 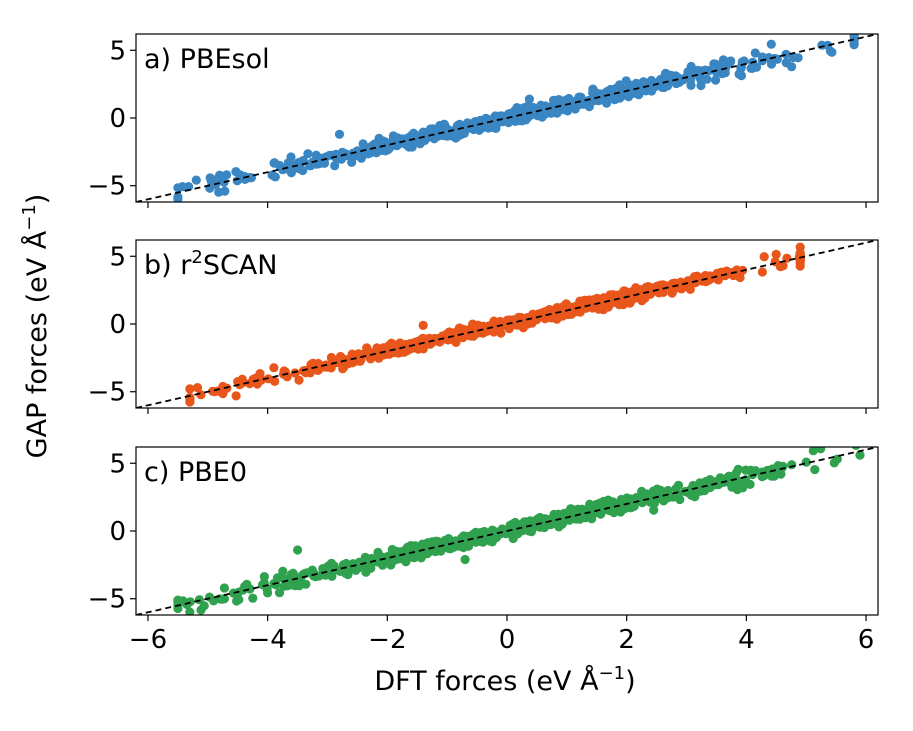 What do you see at coordinates (866, 640) in the screenshot?
I see `x-tick-label: 6` at bounding box center [866, 640].